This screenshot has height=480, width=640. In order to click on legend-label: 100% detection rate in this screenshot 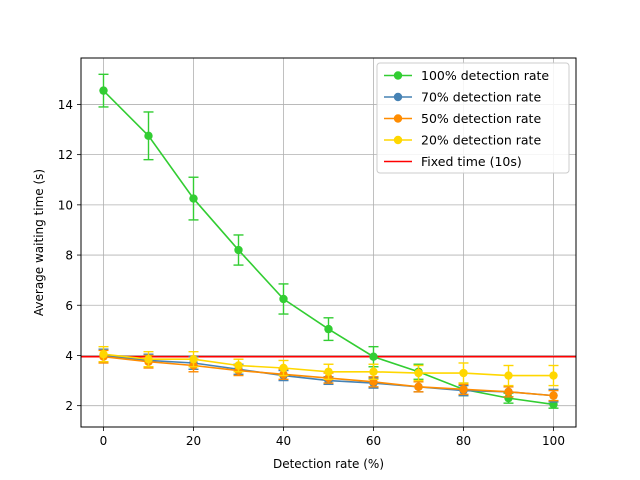, I will do `click(485, 75)`.